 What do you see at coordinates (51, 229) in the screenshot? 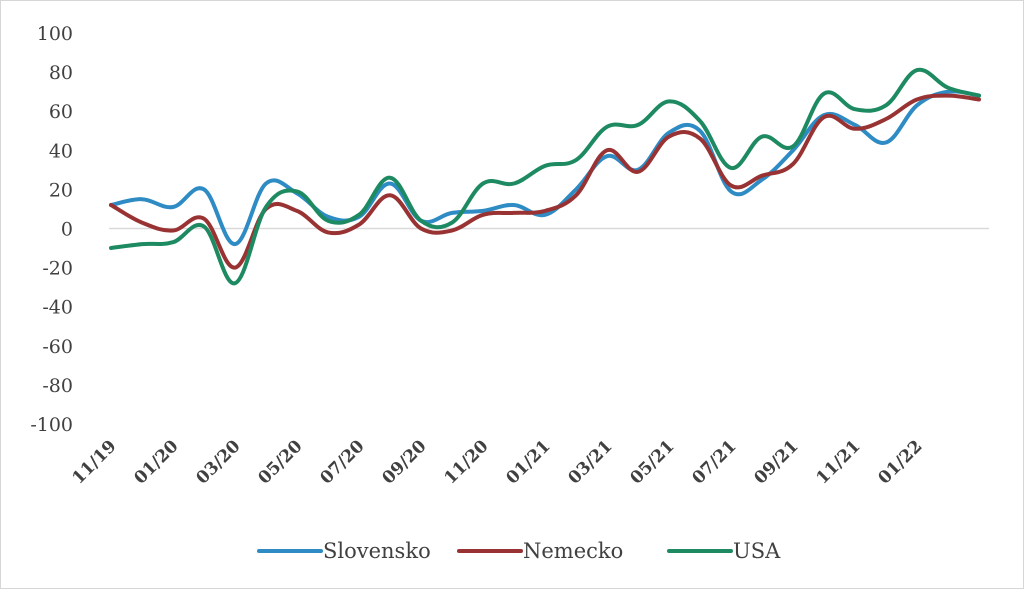
I see `y-axis: 100 80 60 40 20 0 -20 -40 -60 -80 -100` at bounding box center [51, 229].